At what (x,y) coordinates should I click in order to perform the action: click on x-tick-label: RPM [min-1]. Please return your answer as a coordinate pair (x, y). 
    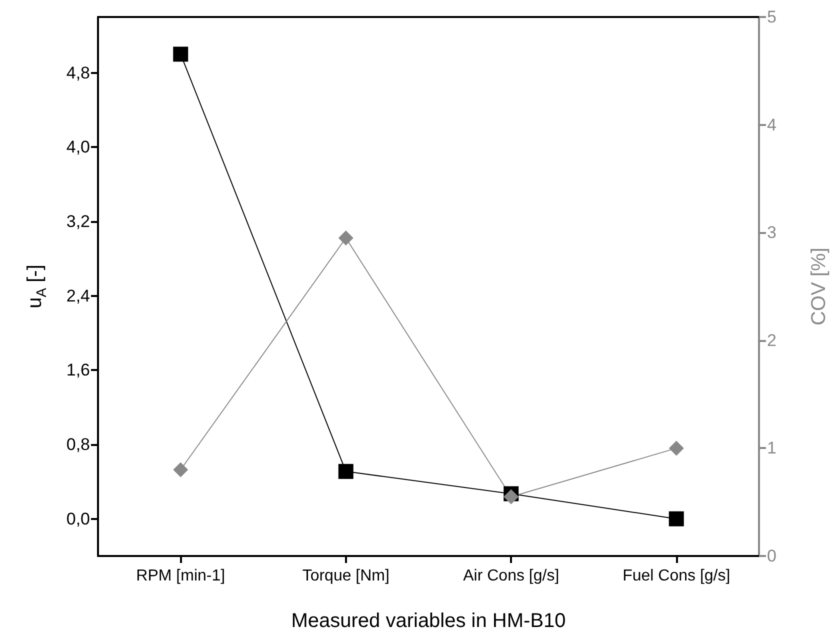
    Looking at the image, I should click on (181, 576).